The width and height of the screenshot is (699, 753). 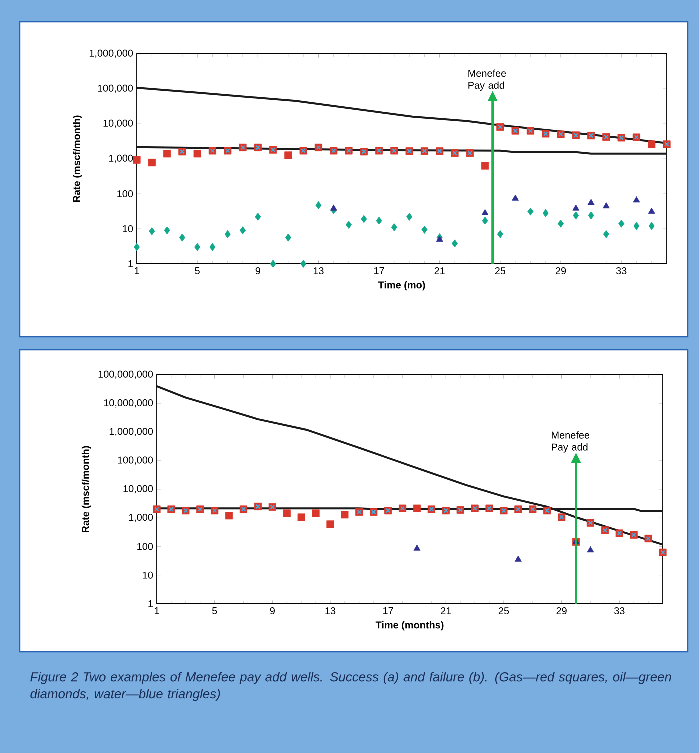 What do you see at coordinates (126, 375) in the screenshot?
I see `y-tick-label: 100,000,000` at bounding box center [126, 375].